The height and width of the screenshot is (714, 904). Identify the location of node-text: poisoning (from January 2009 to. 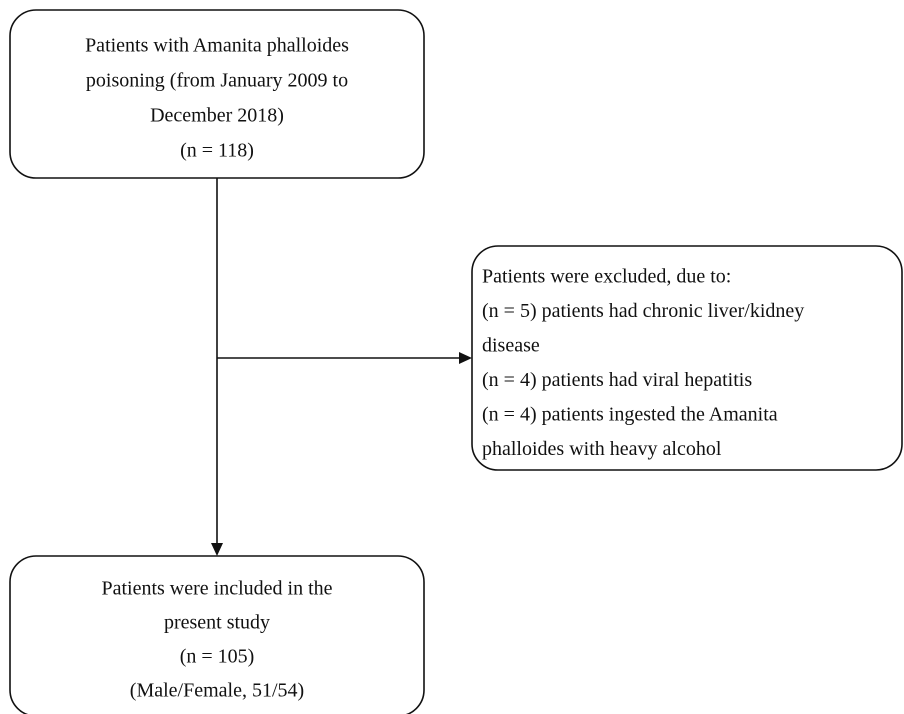
(217, 81).